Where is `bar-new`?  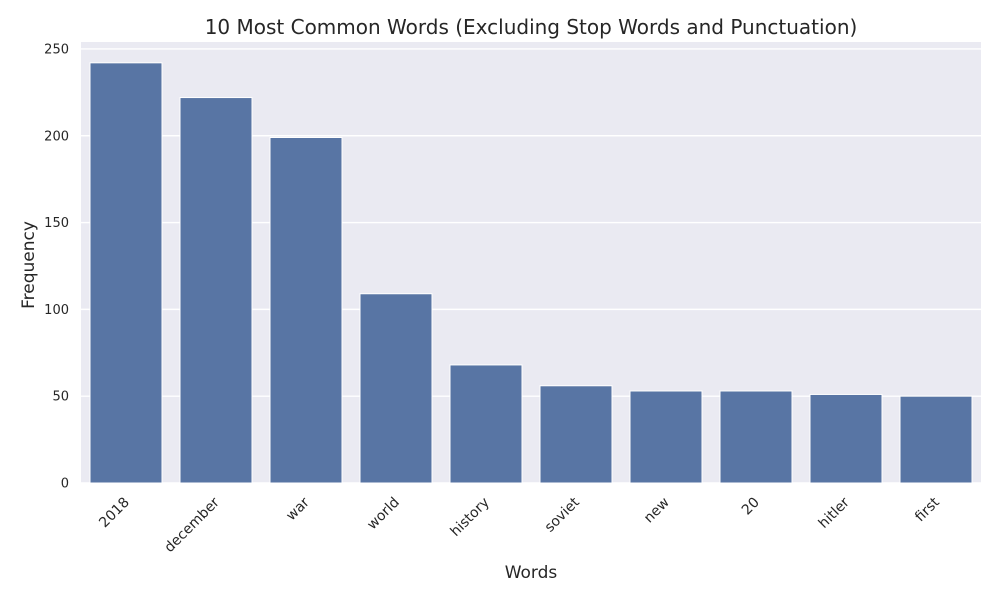
bar-new is located at coordinates (666, 437).